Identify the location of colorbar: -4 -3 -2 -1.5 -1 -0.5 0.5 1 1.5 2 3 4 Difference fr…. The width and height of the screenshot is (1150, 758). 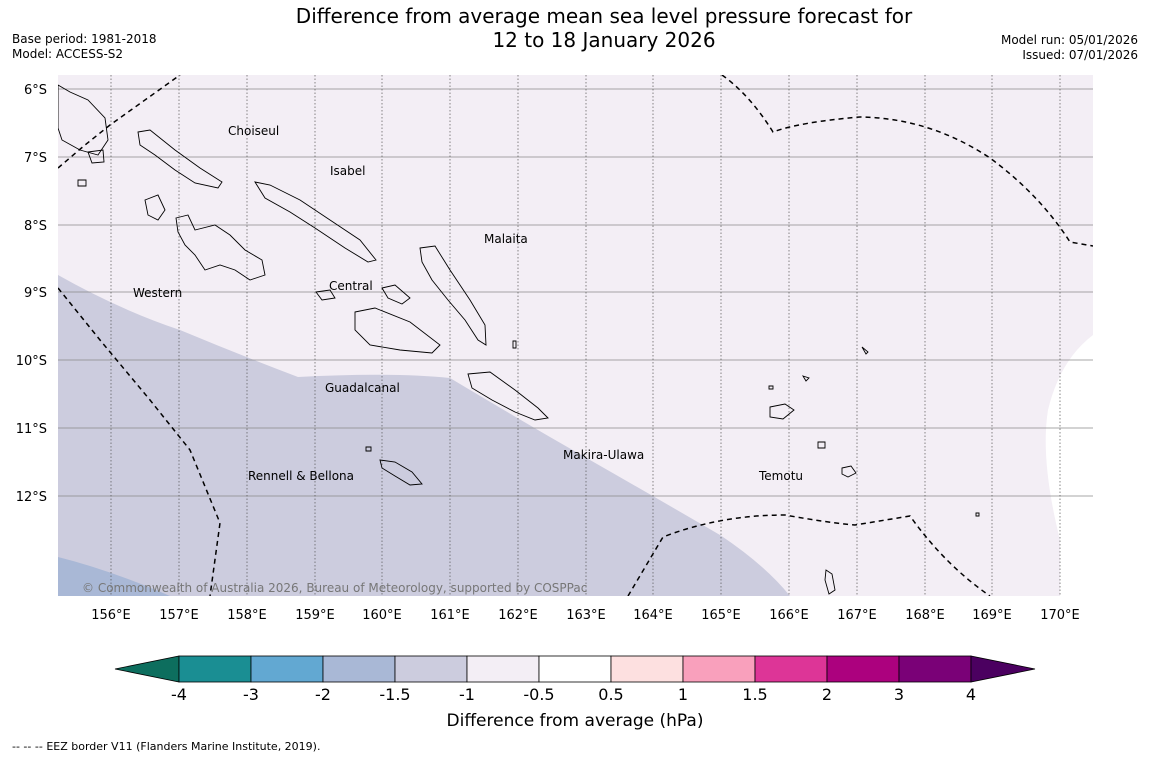
(575, 693).